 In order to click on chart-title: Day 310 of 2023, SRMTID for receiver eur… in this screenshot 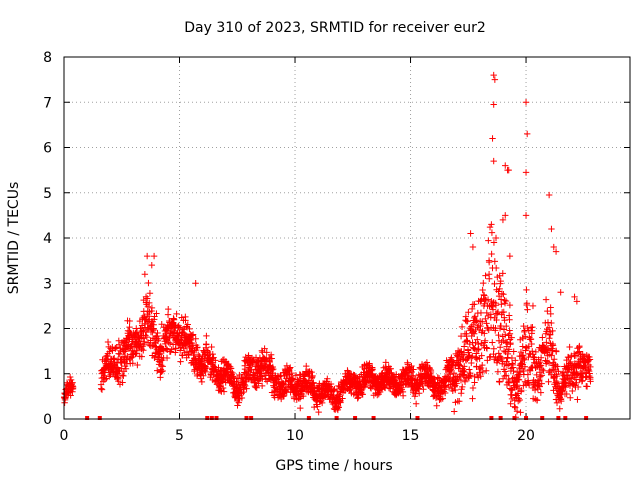, I will do `click(335, 28)`.